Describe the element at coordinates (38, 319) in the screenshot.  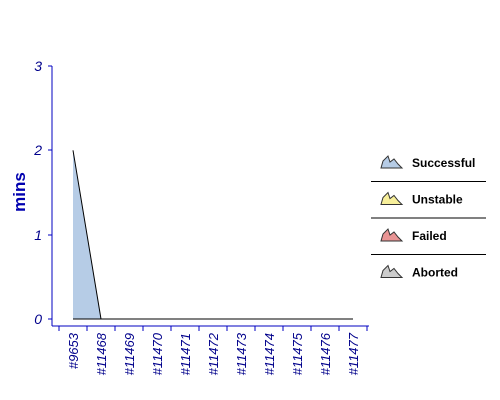
I see `y-tick-label: 0` at that location.